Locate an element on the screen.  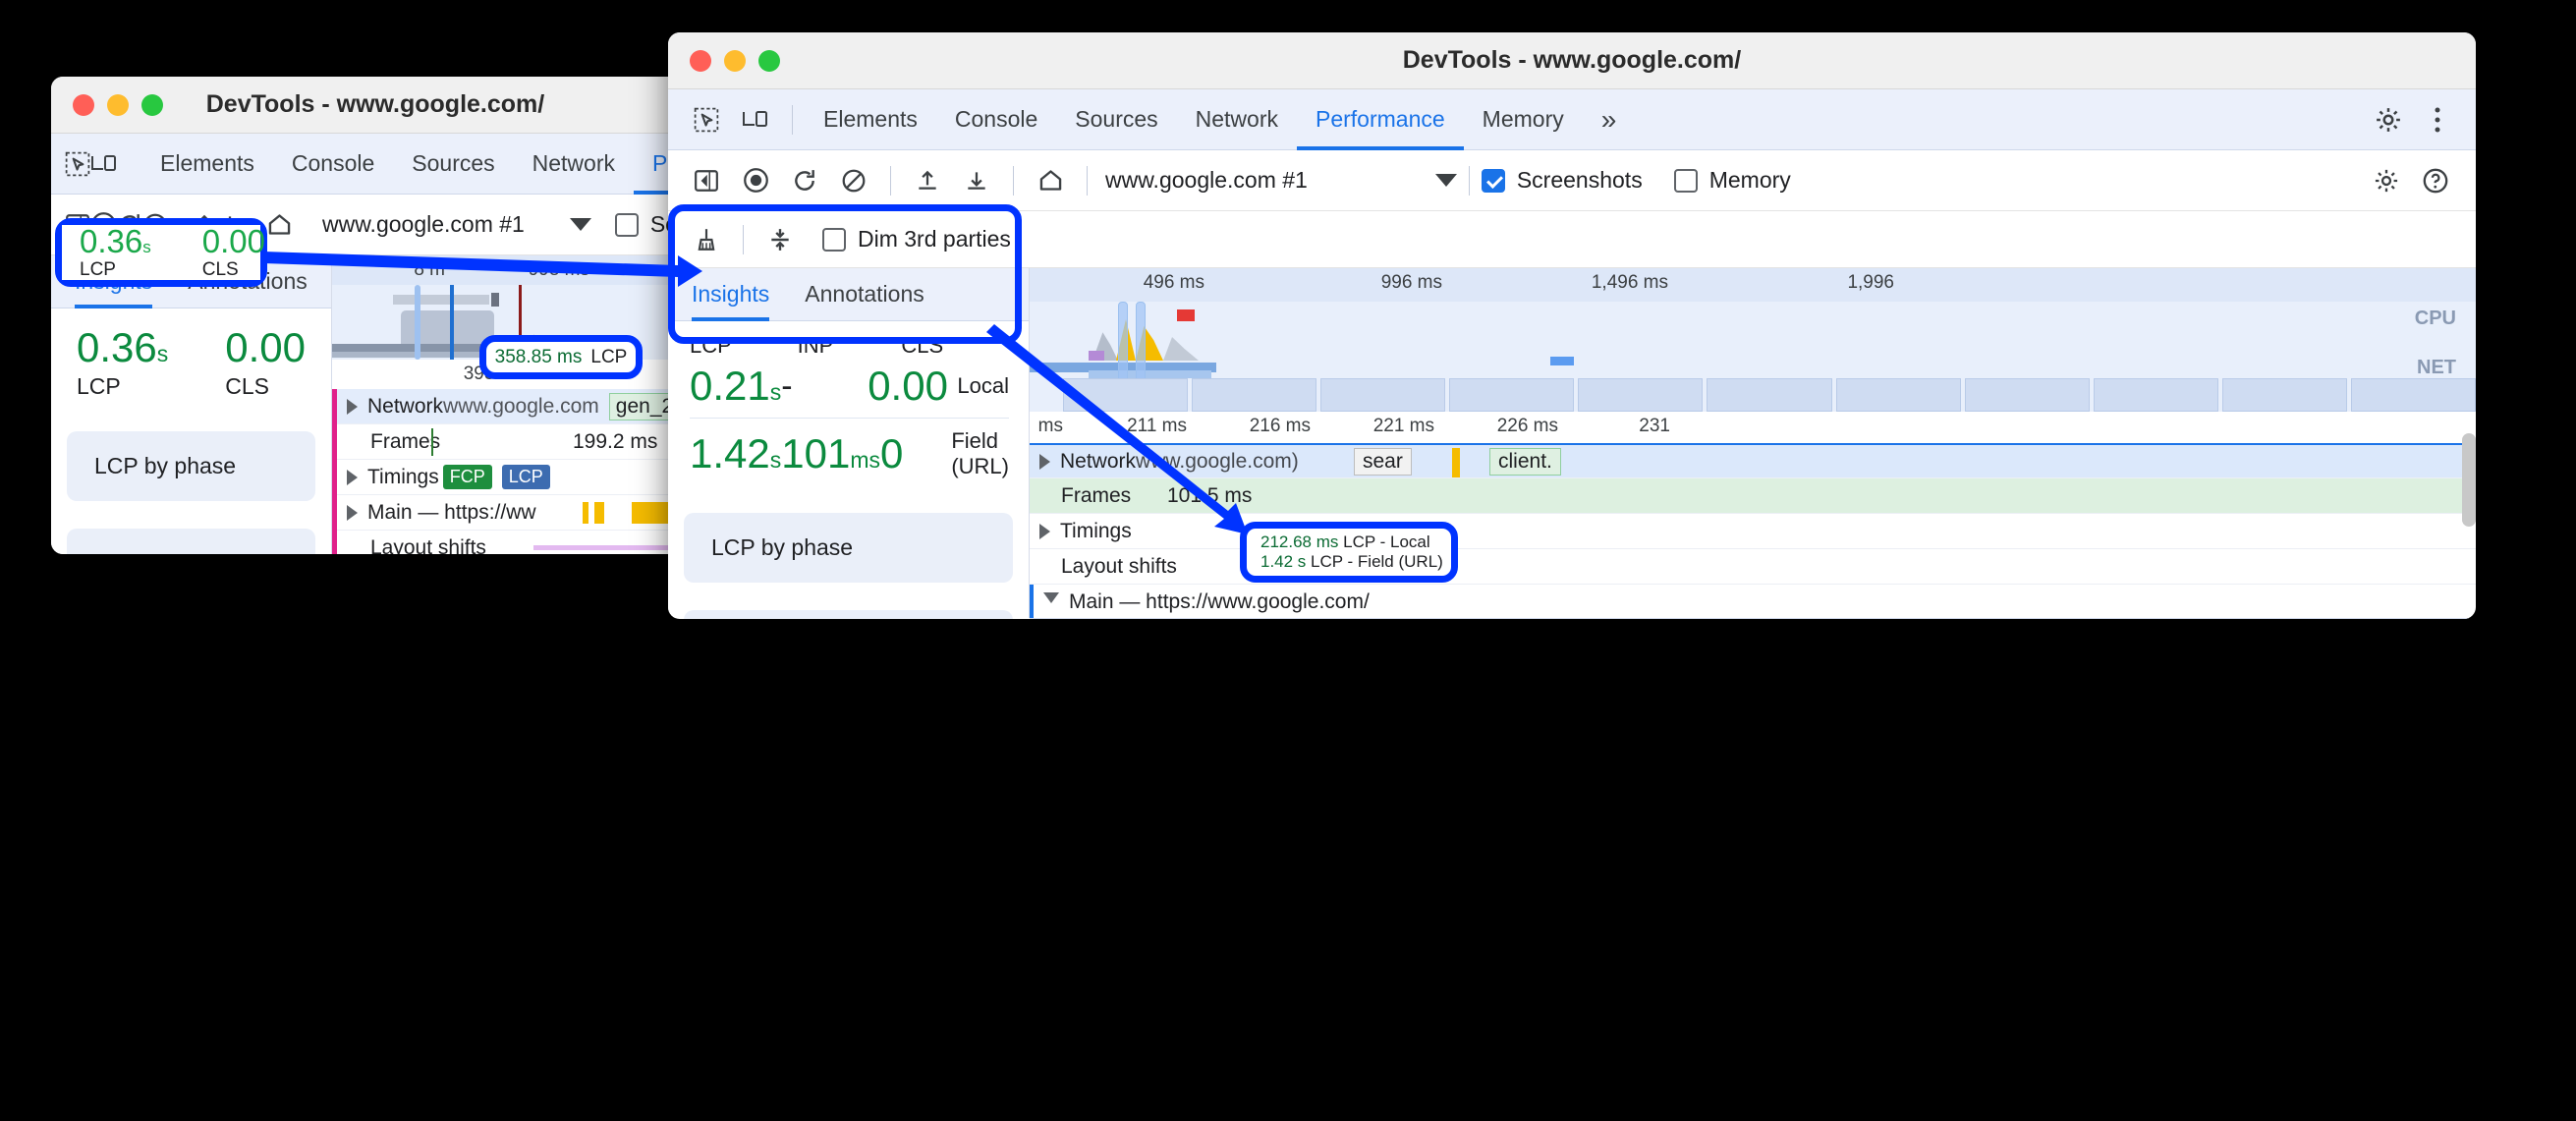
bottom-tab-summary: Summary is located at coordinates (1105, 619).